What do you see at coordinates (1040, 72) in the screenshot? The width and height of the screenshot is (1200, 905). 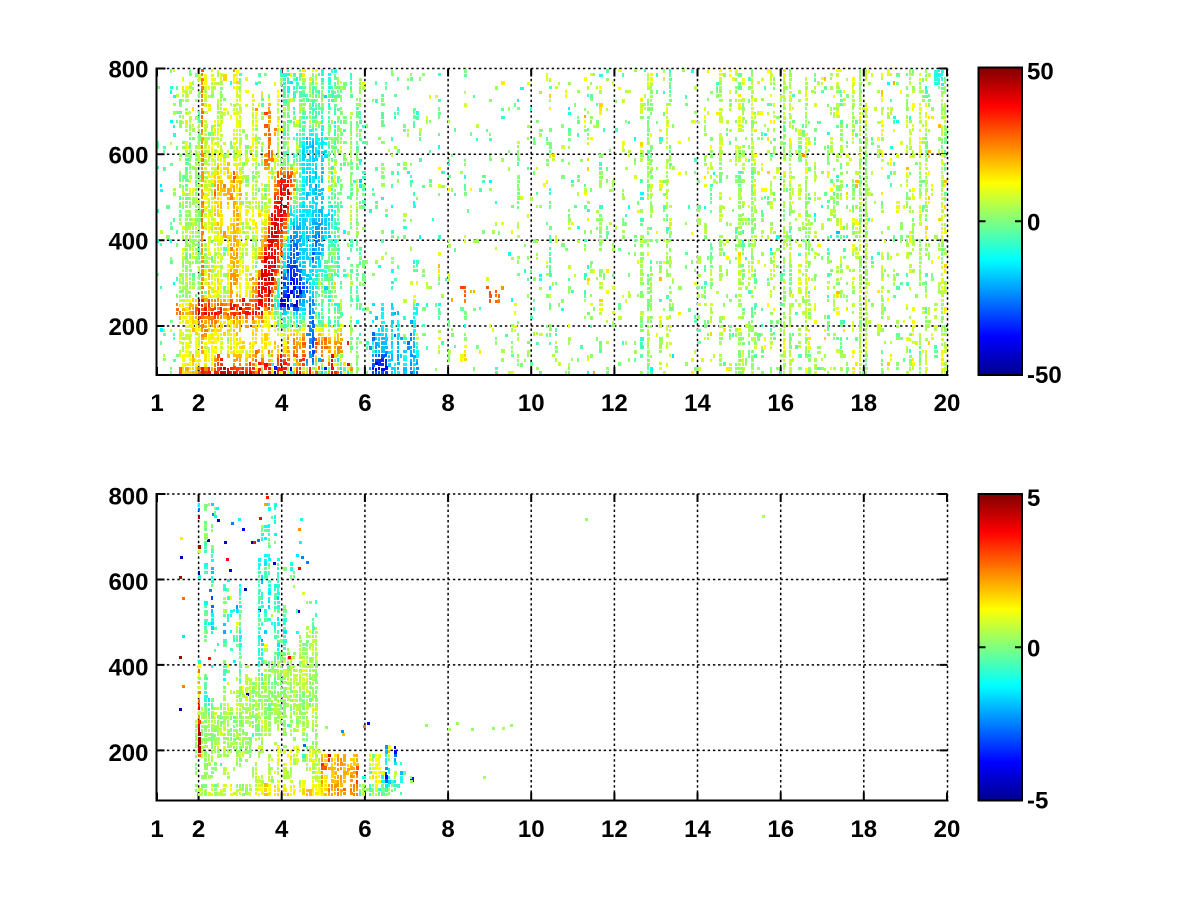 I see `svg-text: 50` at bounding box center [1040, 72].